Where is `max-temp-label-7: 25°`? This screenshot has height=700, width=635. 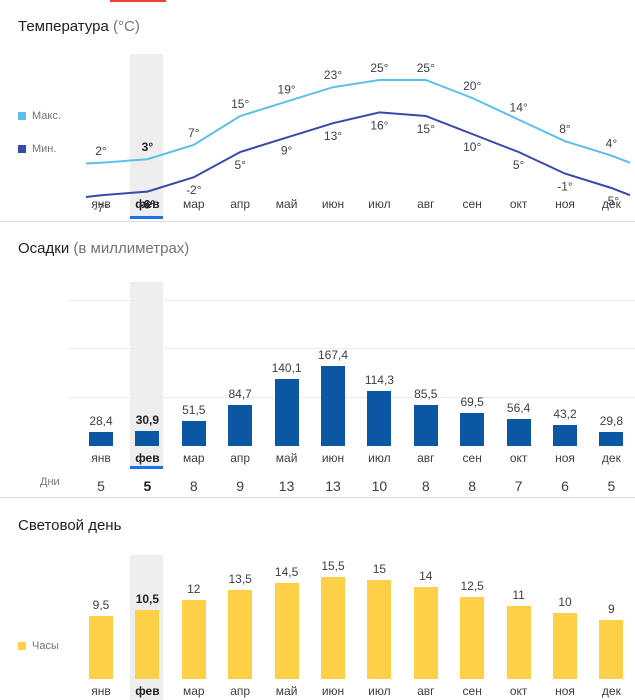 max-temp-label-7: 25° is located at coordinates (379, 68).